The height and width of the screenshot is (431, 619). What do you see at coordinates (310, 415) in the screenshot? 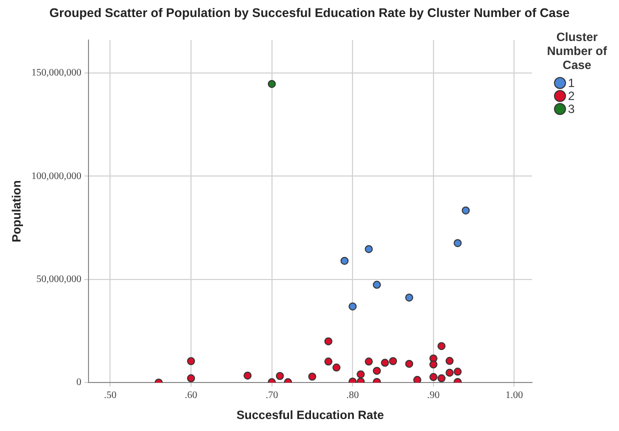
I see `x-axis-title: Succesful Education Rate` at bounding box center [310, 415].